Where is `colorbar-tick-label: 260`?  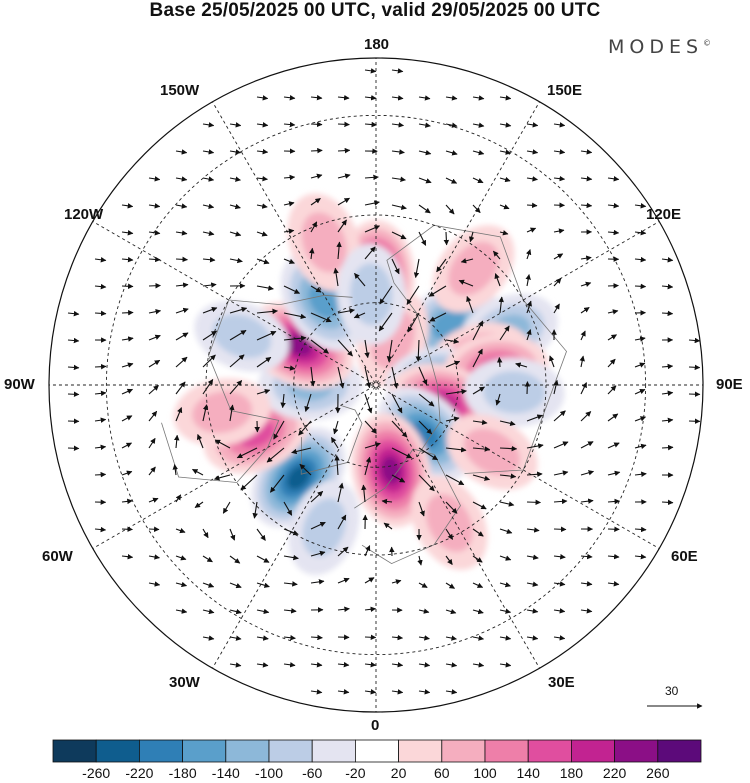 colorbar-tick-label: 260 is located at coordinates (658, 773).